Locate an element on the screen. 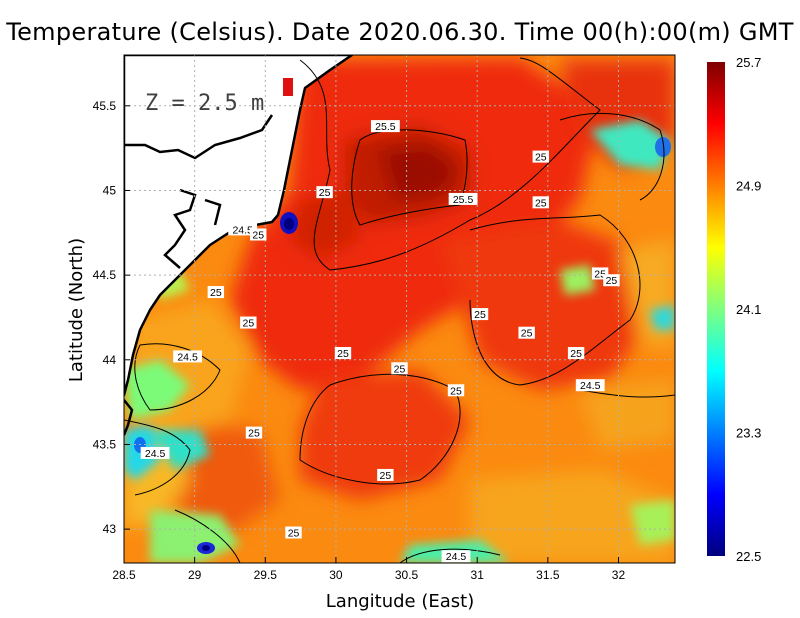  x-tick-label: 30 is located at coordinates (336, 575).